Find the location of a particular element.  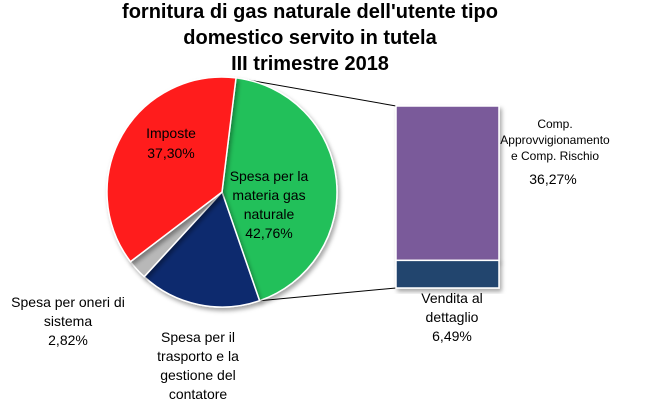

connector-lines is located at coordinates (316, 189).